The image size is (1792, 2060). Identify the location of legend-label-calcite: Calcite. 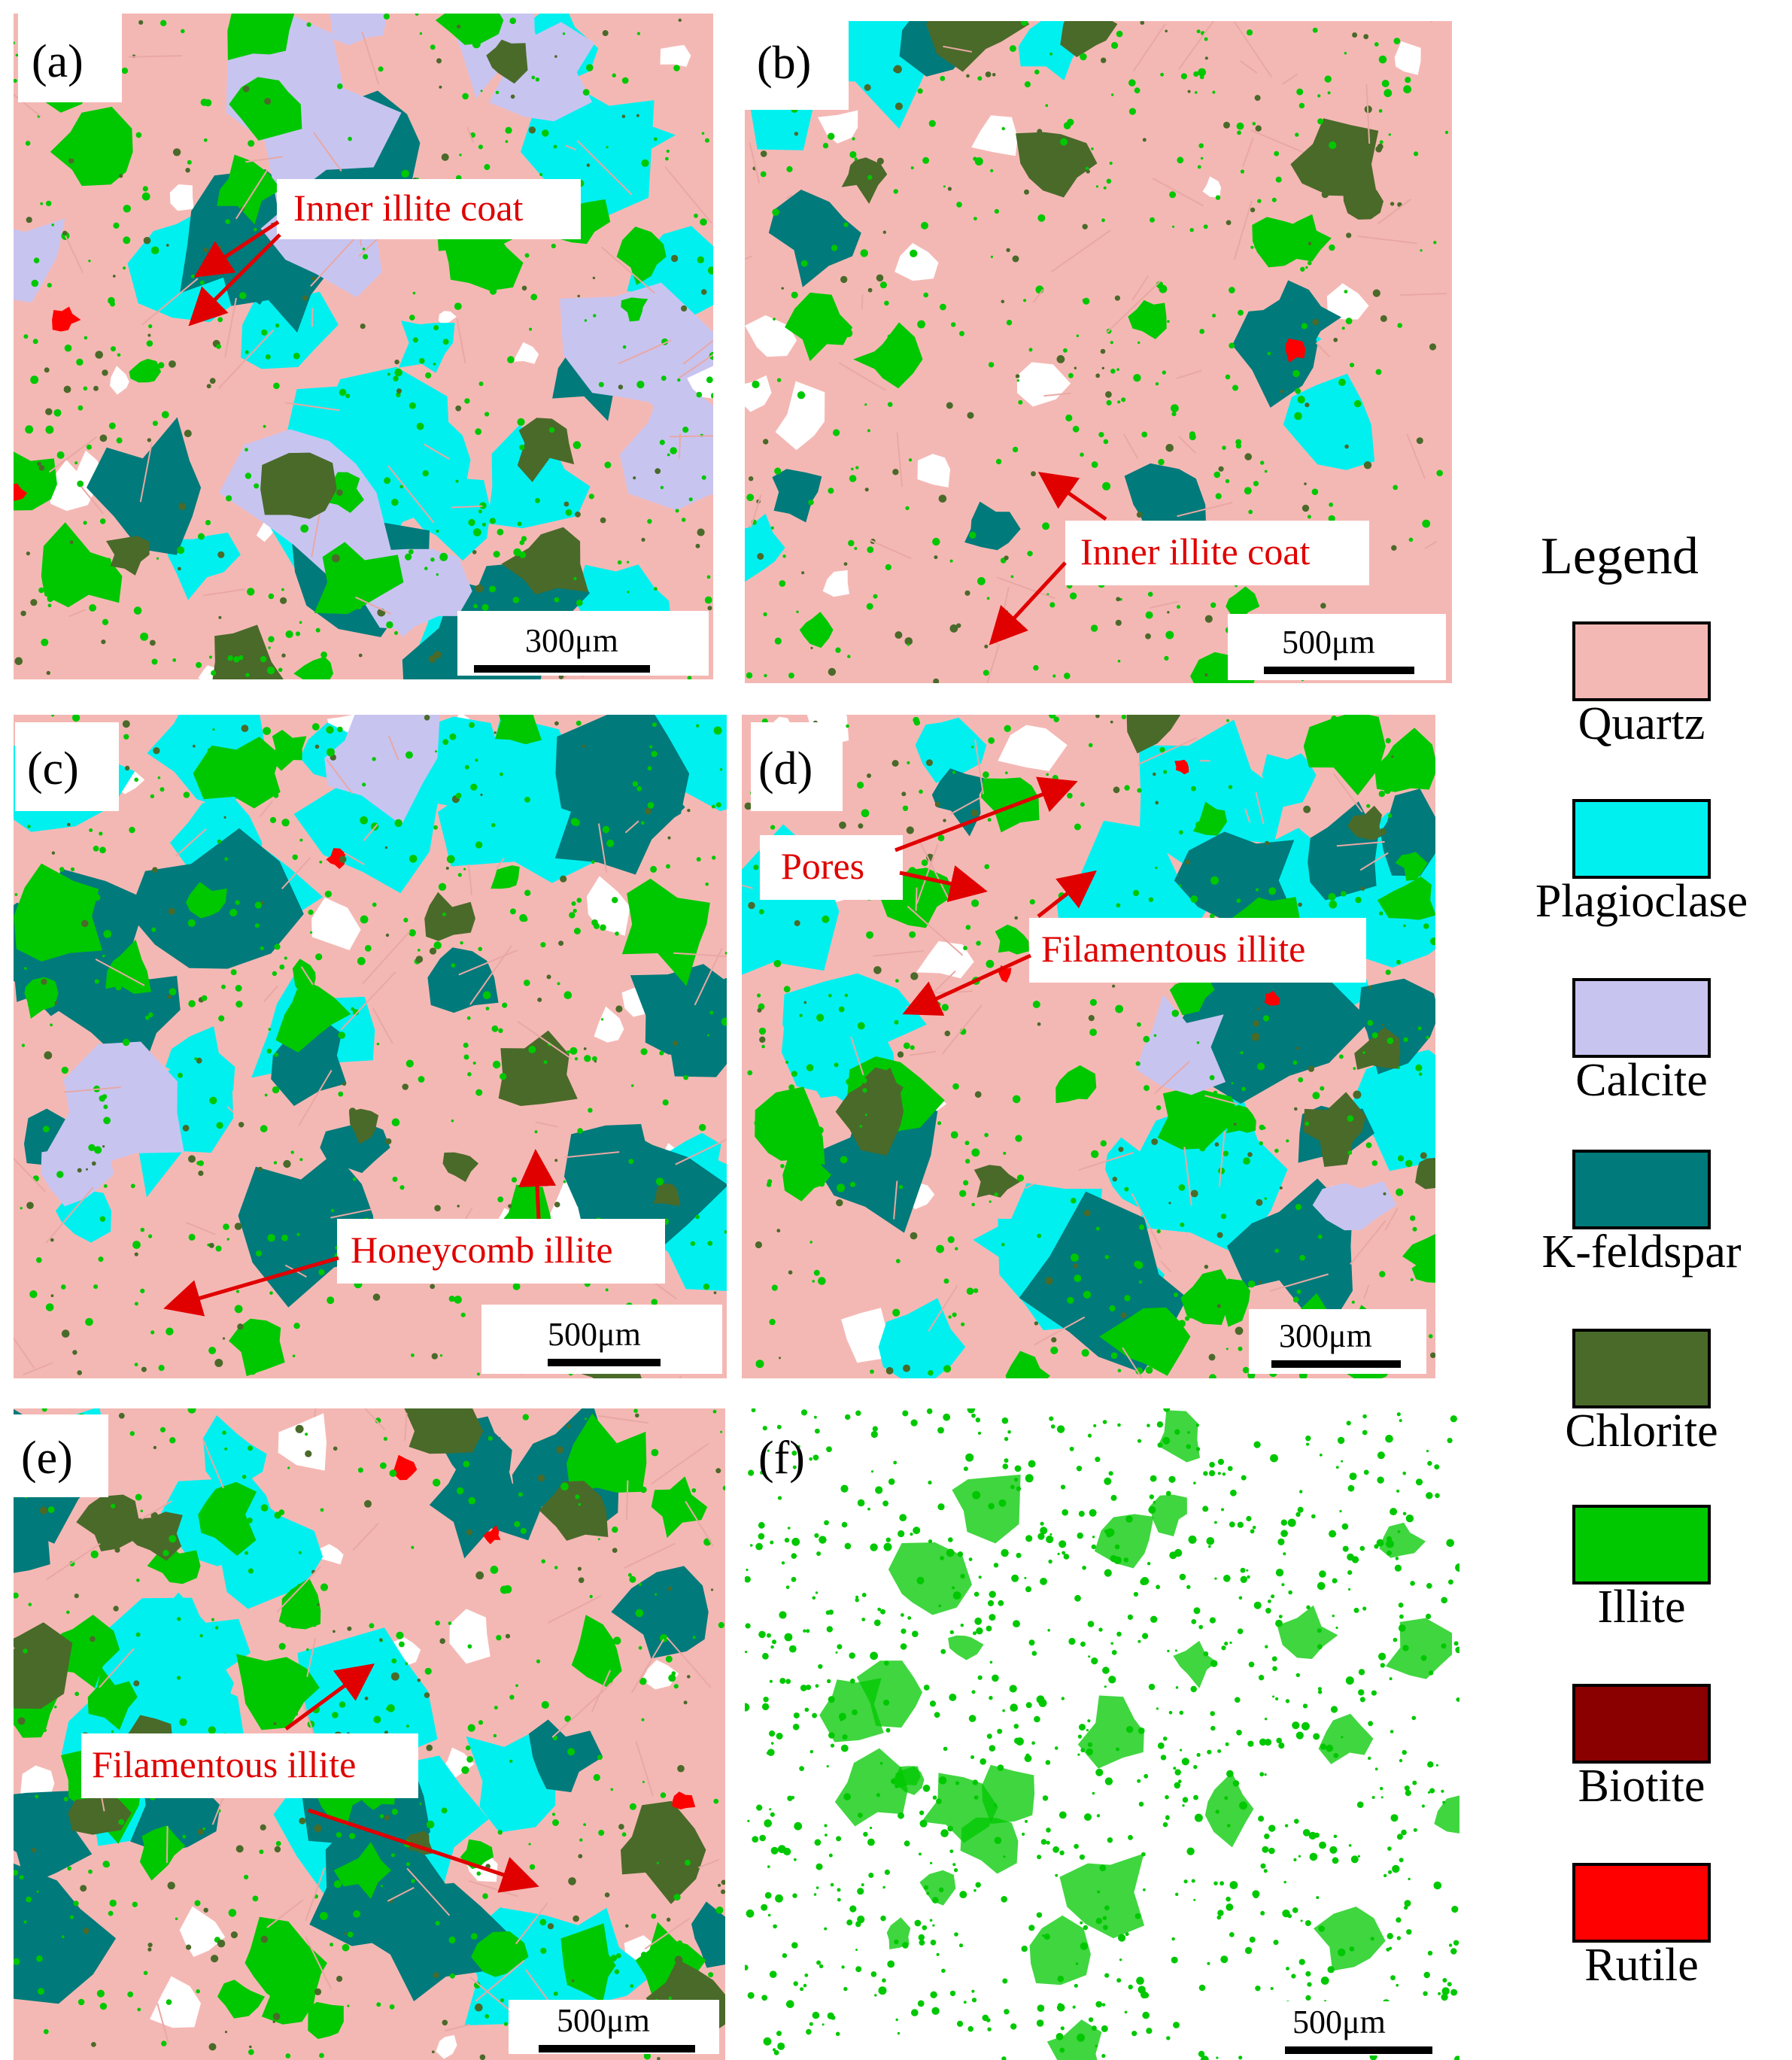
(1641, 1080).